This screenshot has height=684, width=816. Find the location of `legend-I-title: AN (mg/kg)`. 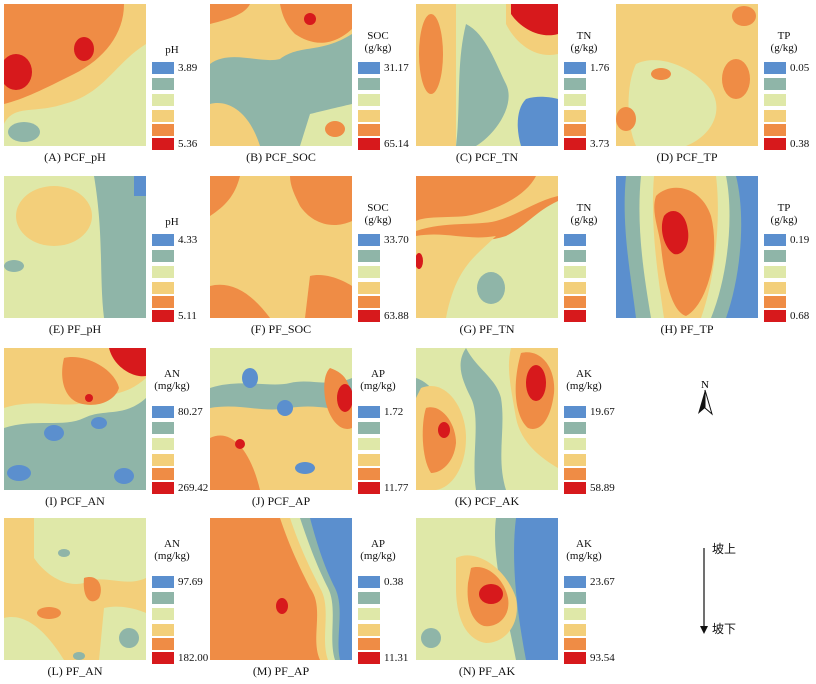

legend-I-title: AN (mg/kg) is located at coordinates (172, 380).